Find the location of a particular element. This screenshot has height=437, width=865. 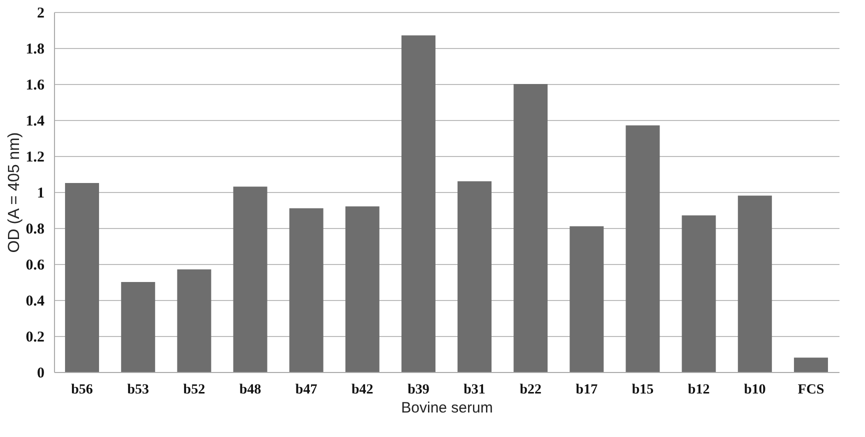

y-tick-label: 0.2 is located at coordinates (35, 338).